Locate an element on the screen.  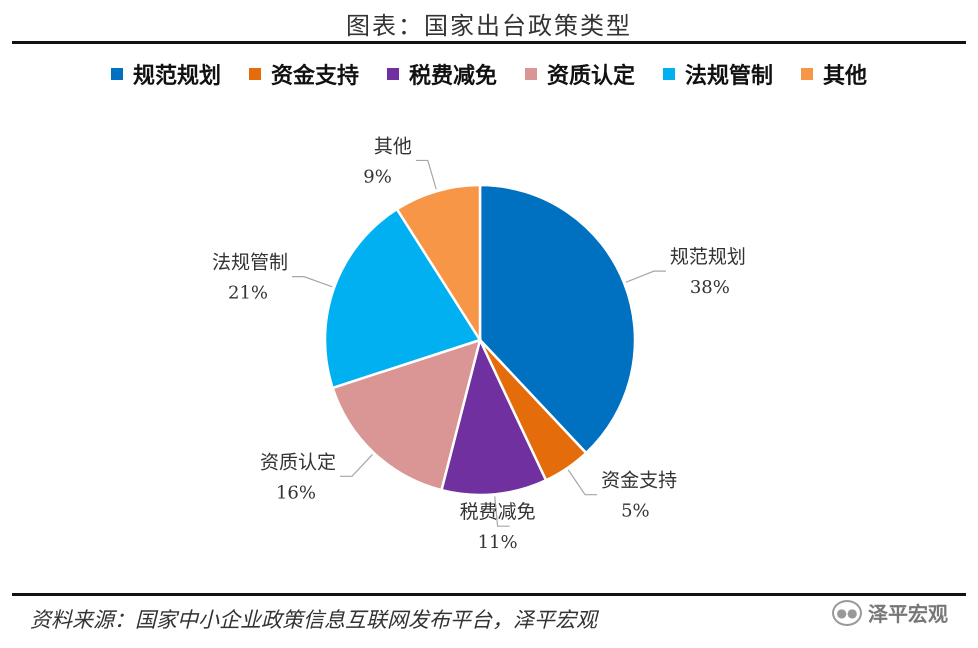
slice-label: 其他 is located at coordinates (393, 146).